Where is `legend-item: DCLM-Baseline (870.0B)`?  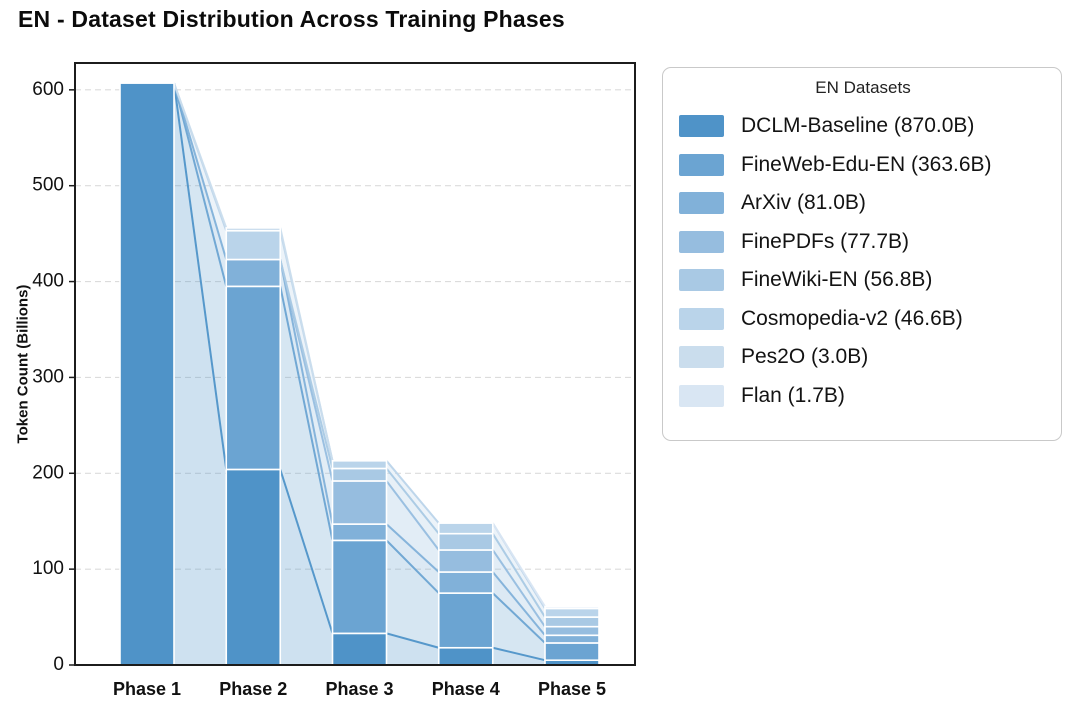
legend-item: DCLM-Baseline (870.0B) is located at coordinates (863, 126).